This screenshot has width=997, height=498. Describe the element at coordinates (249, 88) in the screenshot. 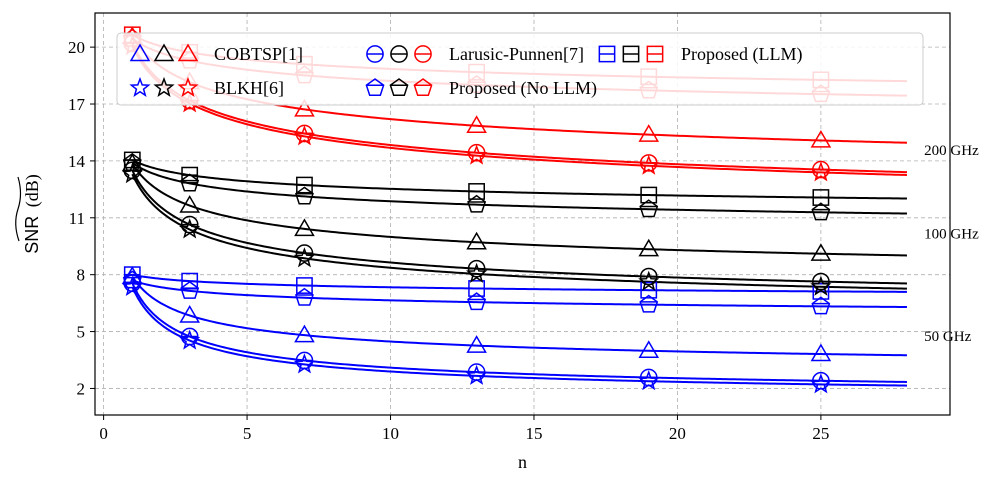

I see `legend-label: BLKH[6]` at that location.